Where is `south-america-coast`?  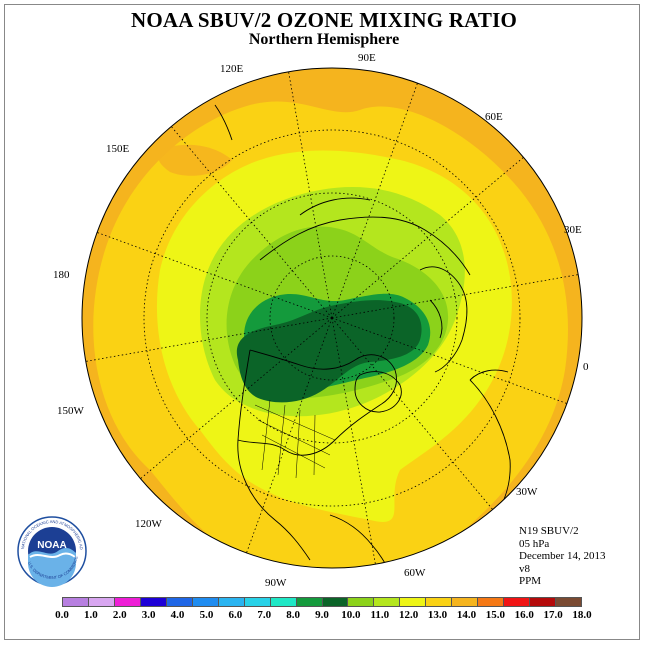
south-america-coast is located at coordinates (362, 541).